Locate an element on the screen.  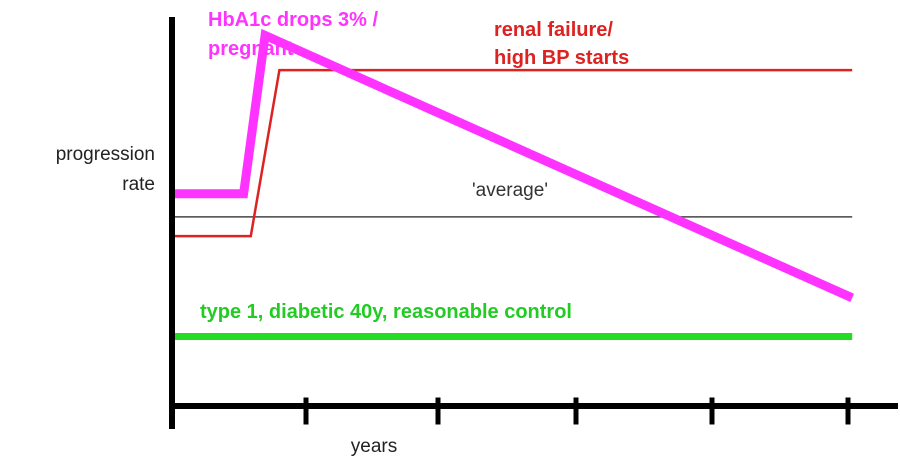
y-axis-label-line1: progression is located at coordinates (105, 154).